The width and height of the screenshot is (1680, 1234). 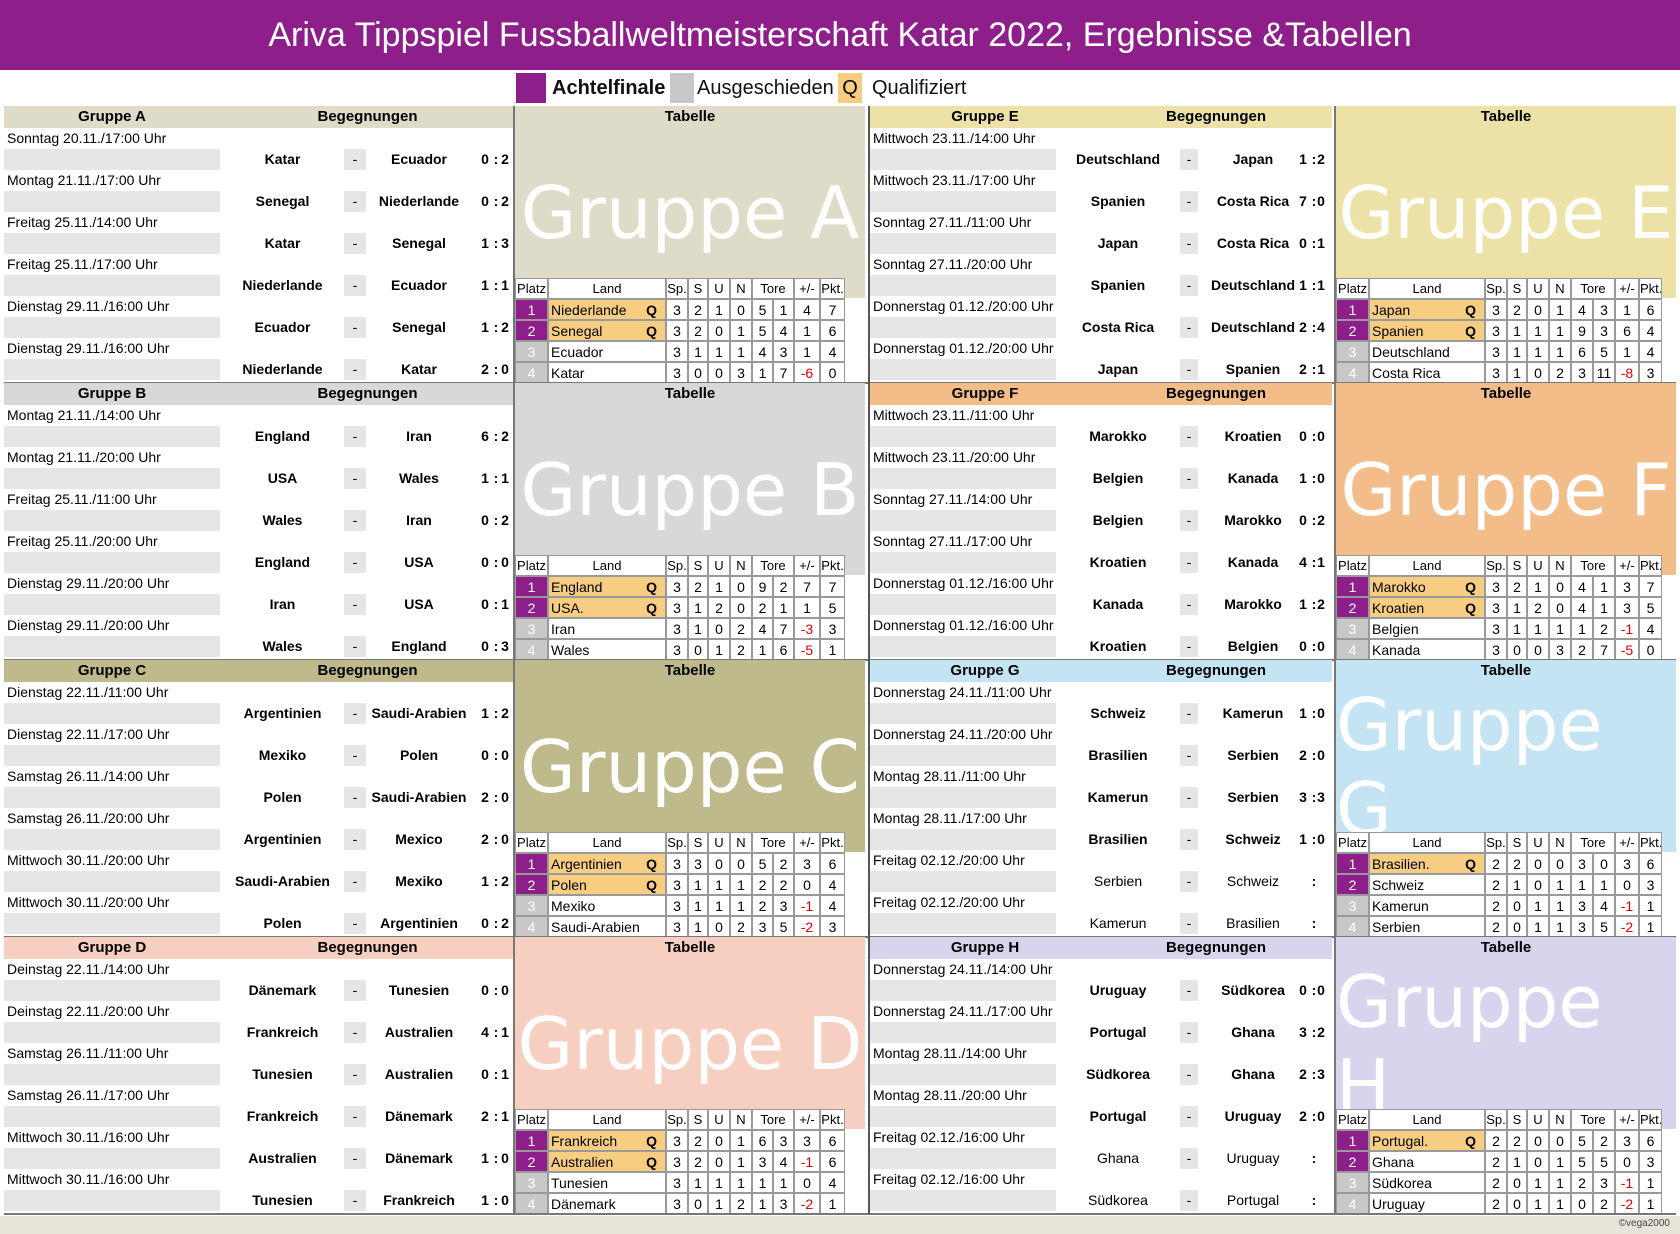 I want to click on away-team: Ecuador, so click(x=418, y=159).